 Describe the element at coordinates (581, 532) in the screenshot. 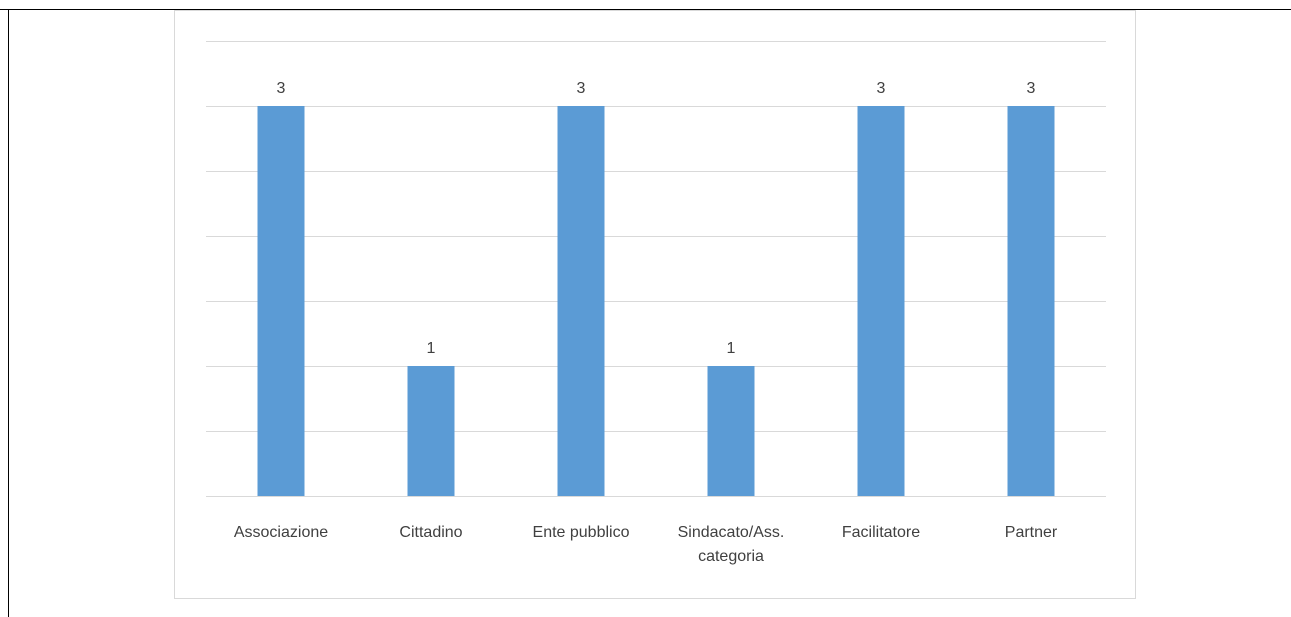

I see `category-tick-label: Ente pubblico` at that location.